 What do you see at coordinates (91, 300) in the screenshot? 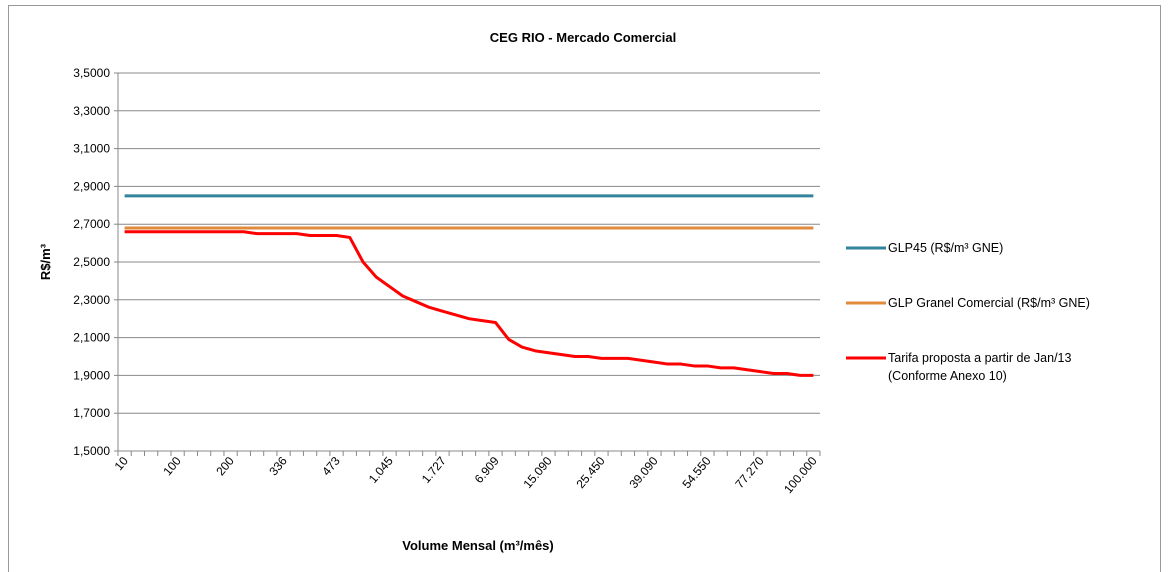
I see `y-tick-label: 2,3000` at bounding box center [91, 300].